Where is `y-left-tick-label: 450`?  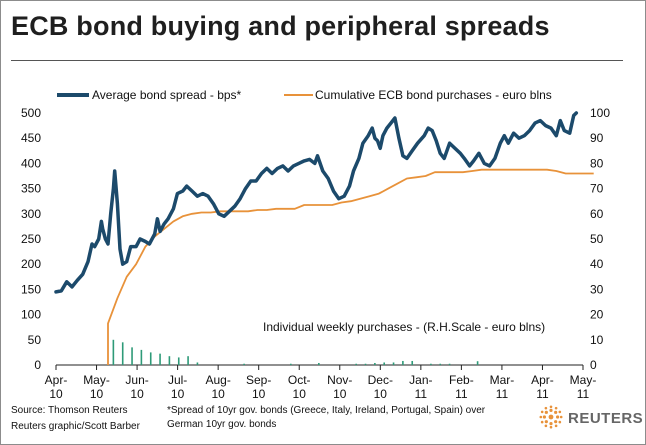 y-left-tick-label: 450 is located at coordinates (31, 138).